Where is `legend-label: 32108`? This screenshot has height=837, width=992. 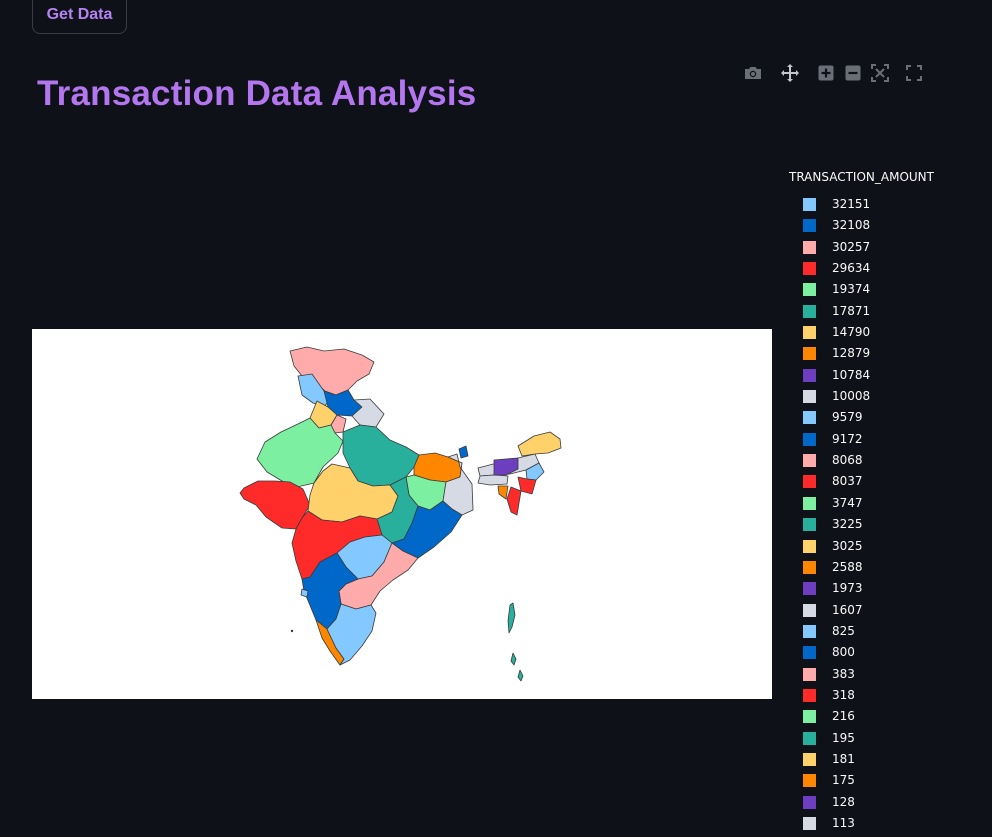
legend-label: 32108 is located at coordinates (851, 225).